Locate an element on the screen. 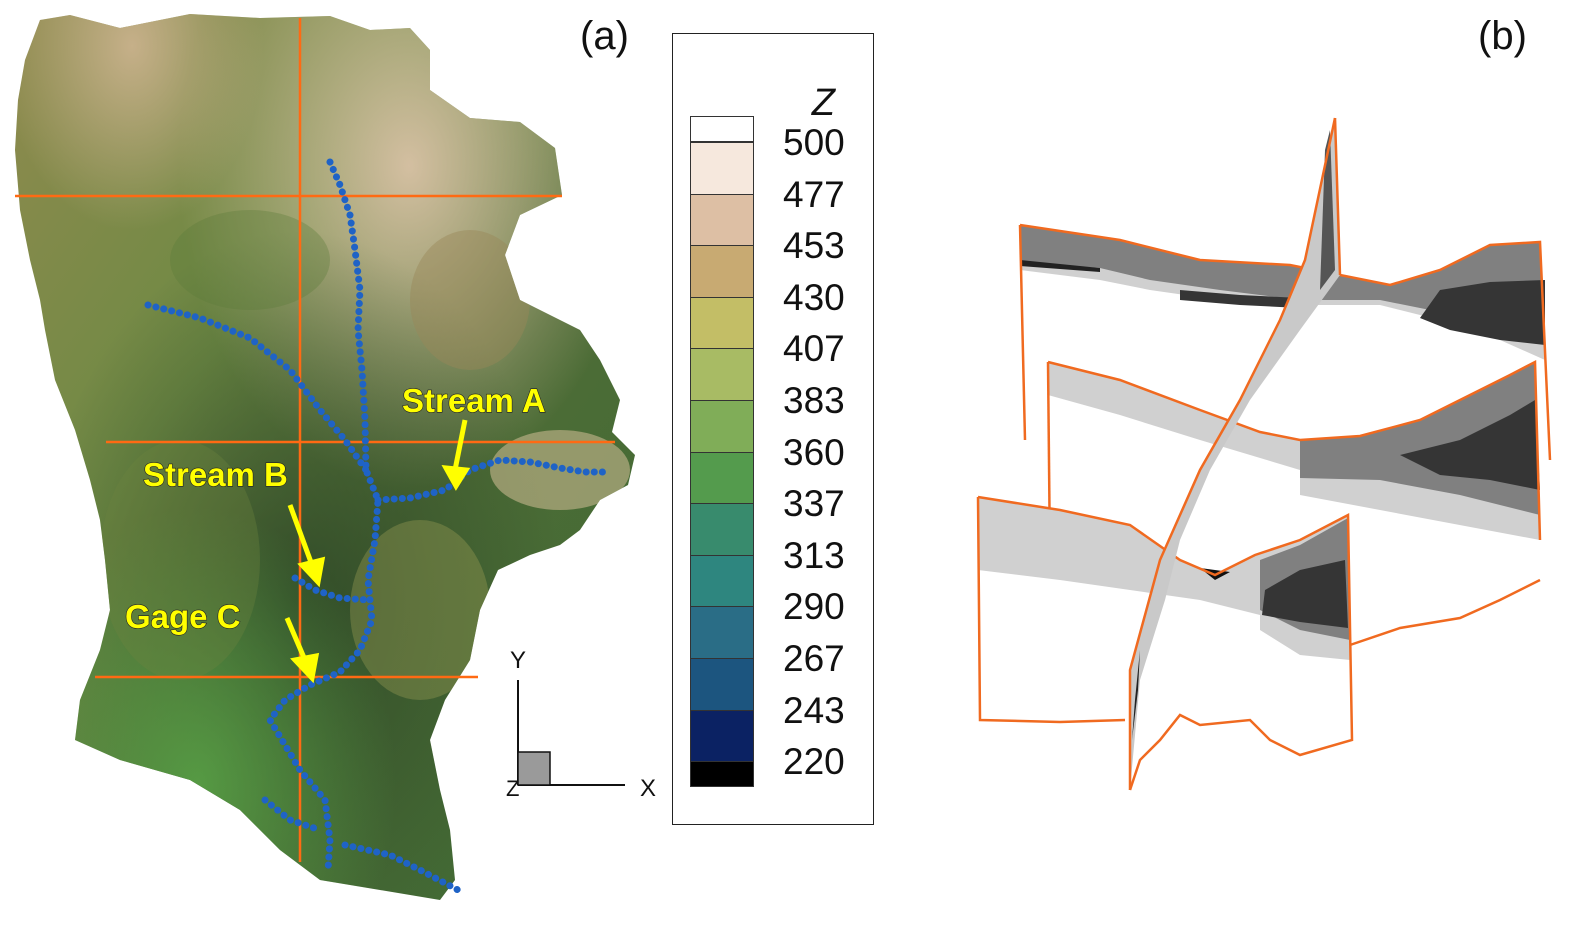  stream-b-label: Stream B is located at coordinates (215, 474).